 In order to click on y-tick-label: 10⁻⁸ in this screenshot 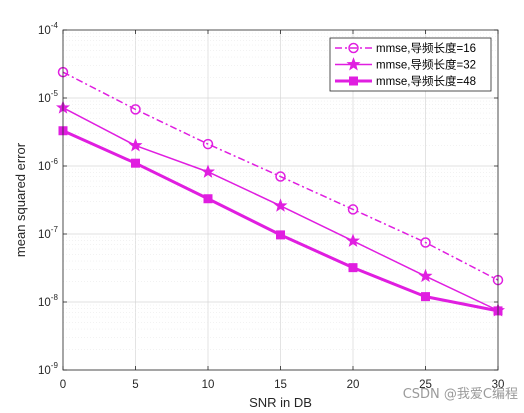, I will do `click(48, 301)`.